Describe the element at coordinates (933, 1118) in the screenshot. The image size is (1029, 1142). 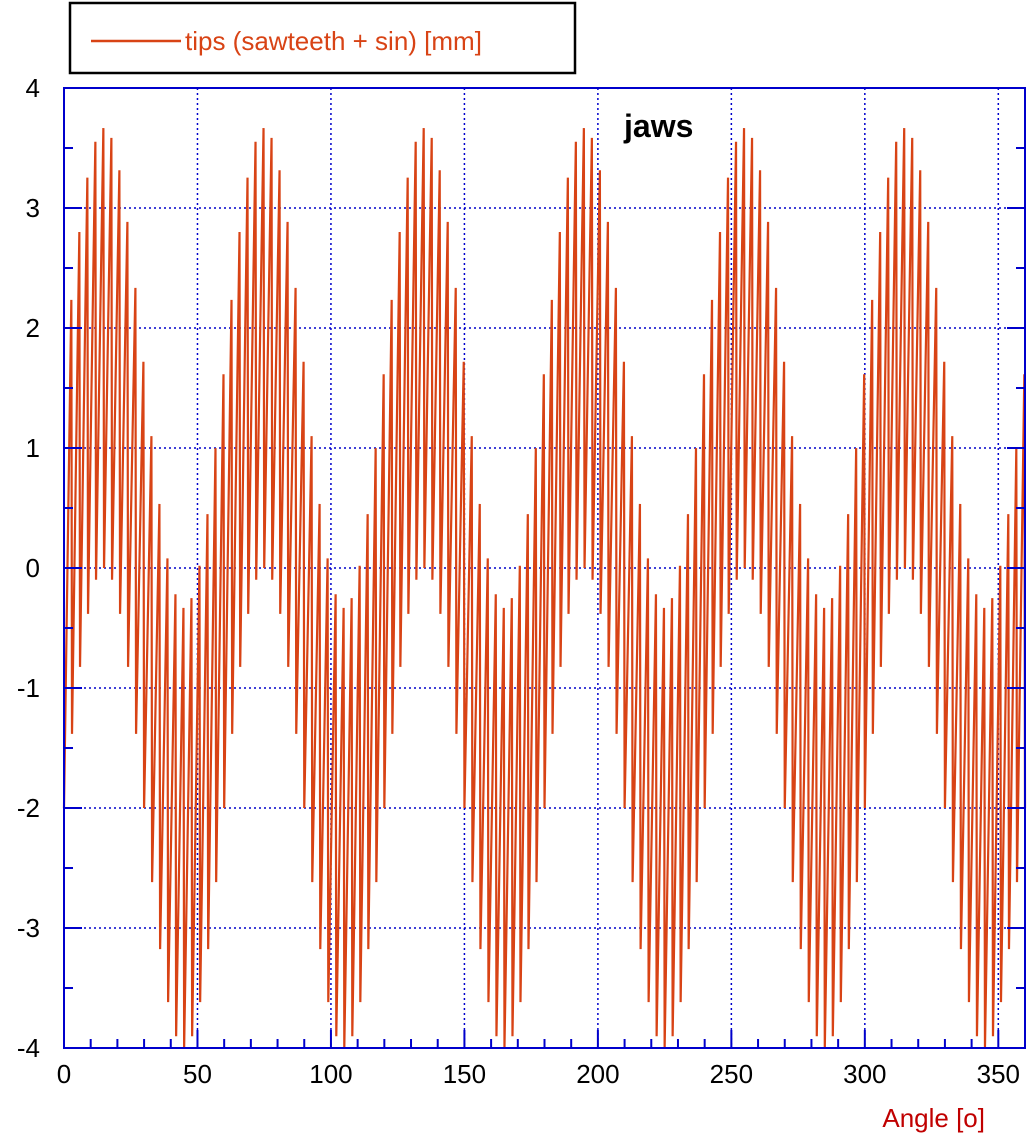
I see `x-axis-label: Angle [o]` at that location.